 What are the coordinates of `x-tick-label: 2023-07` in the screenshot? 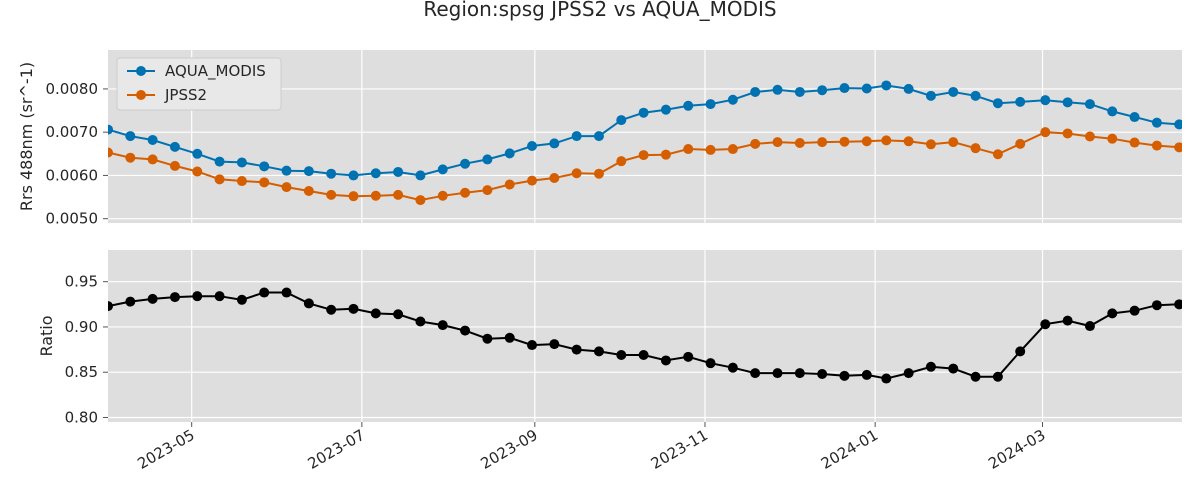 It's located at (336, 449).